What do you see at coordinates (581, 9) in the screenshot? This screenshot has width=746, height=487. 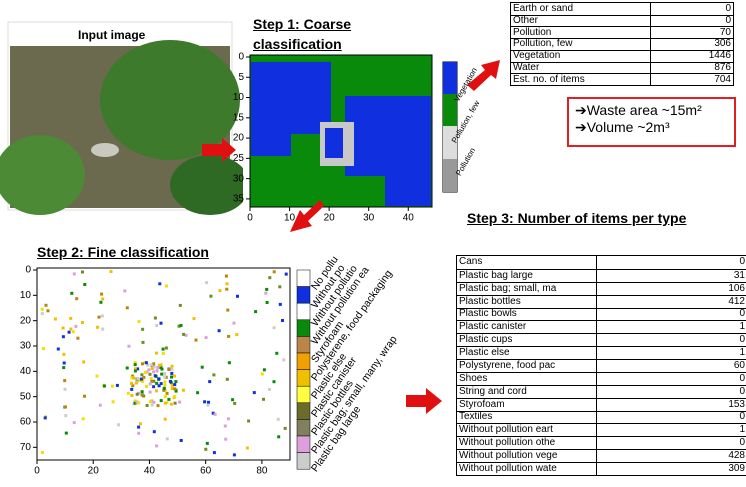 I see `row-label: Earth or sand` at bounding box center [581, 9].